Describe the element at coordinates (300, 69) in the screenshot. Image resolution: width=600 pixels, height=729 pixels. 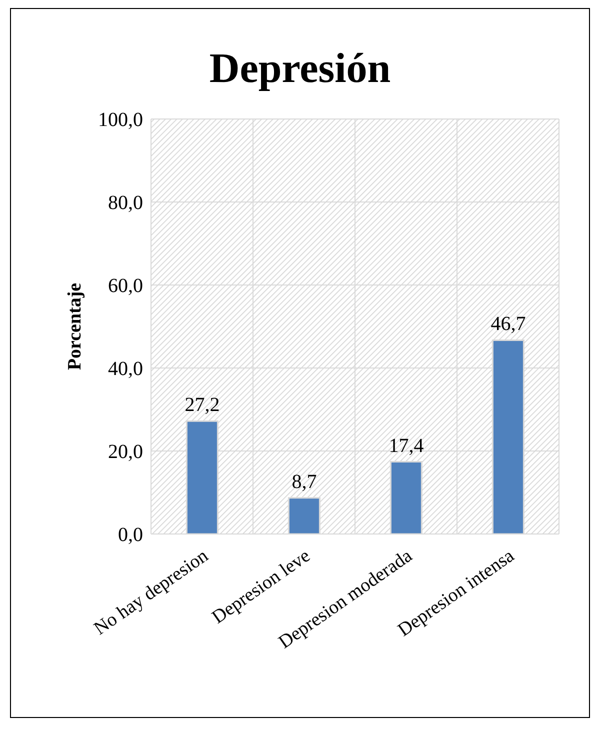
I see `chart-title: Depresión` at that location.